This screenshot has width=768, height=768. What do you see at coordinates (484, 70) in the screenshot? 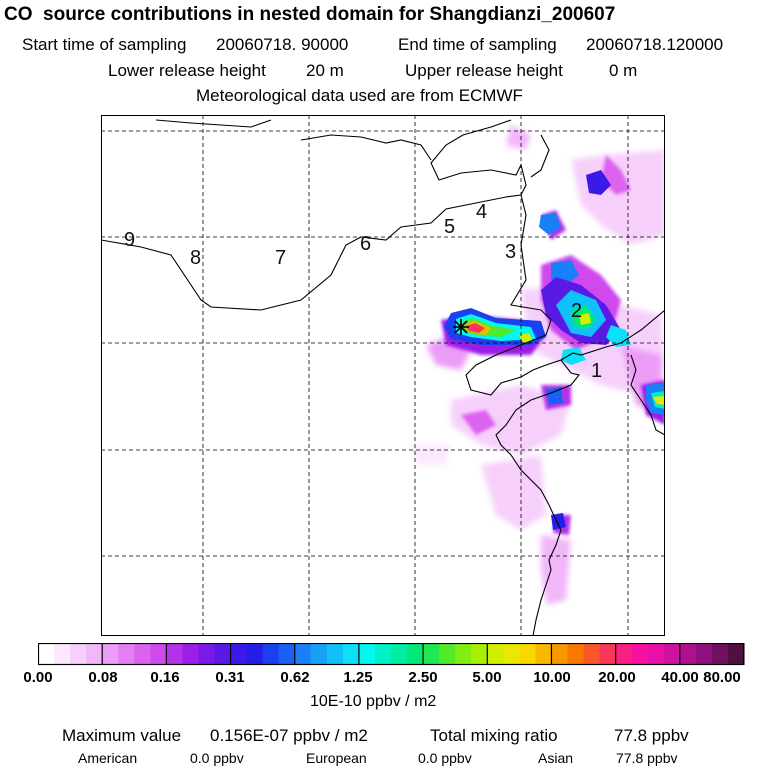
I see `upper-height-label: Upper release height` at bounding box center [484, 70].